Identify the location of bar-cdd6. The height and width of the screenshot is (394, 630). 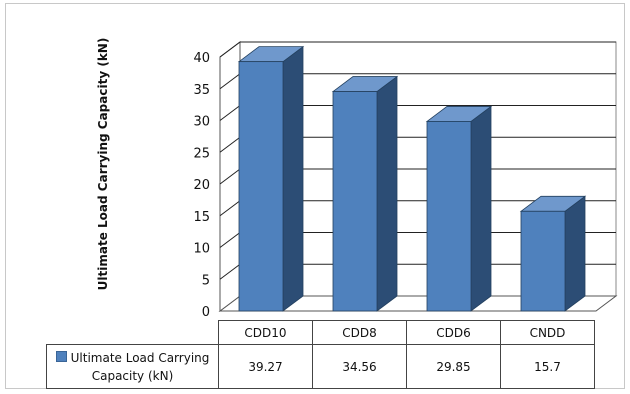
(459, 208).